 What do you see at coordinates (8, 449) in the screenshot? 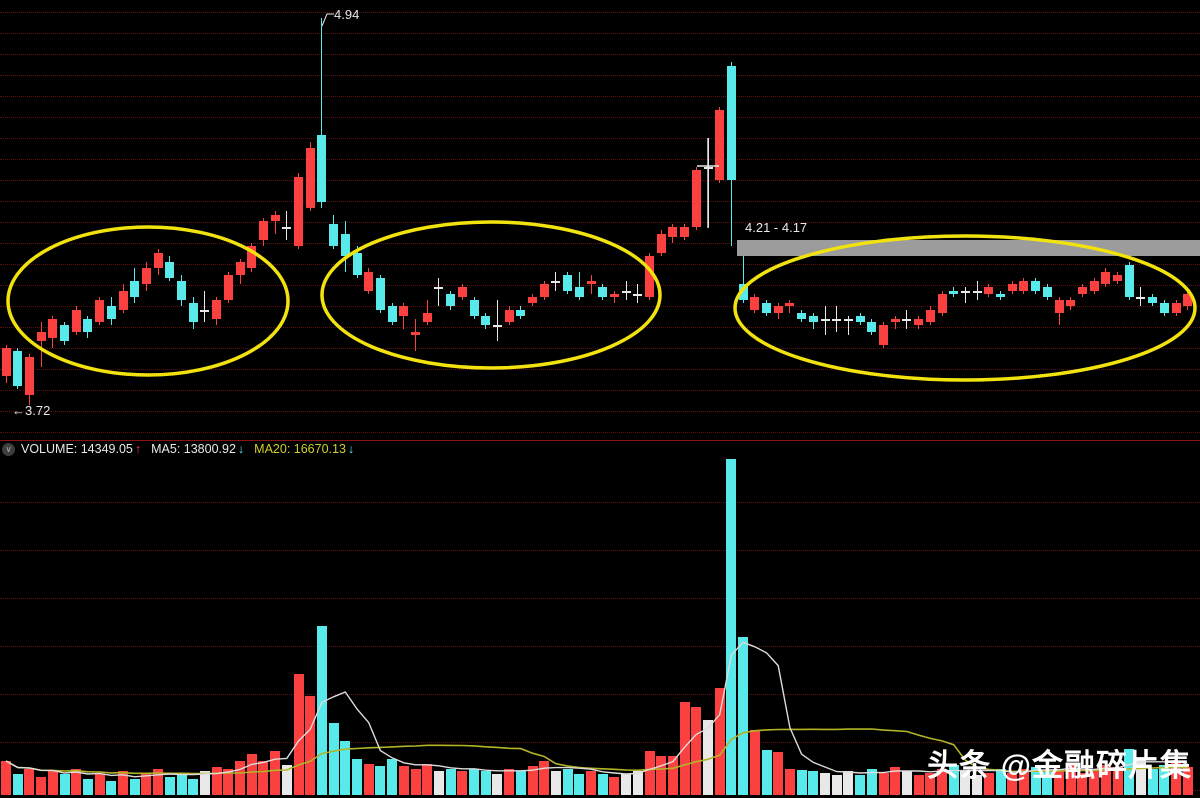
I see `collapse-chevron-icon: ∨` at bounding box center [8, 449].